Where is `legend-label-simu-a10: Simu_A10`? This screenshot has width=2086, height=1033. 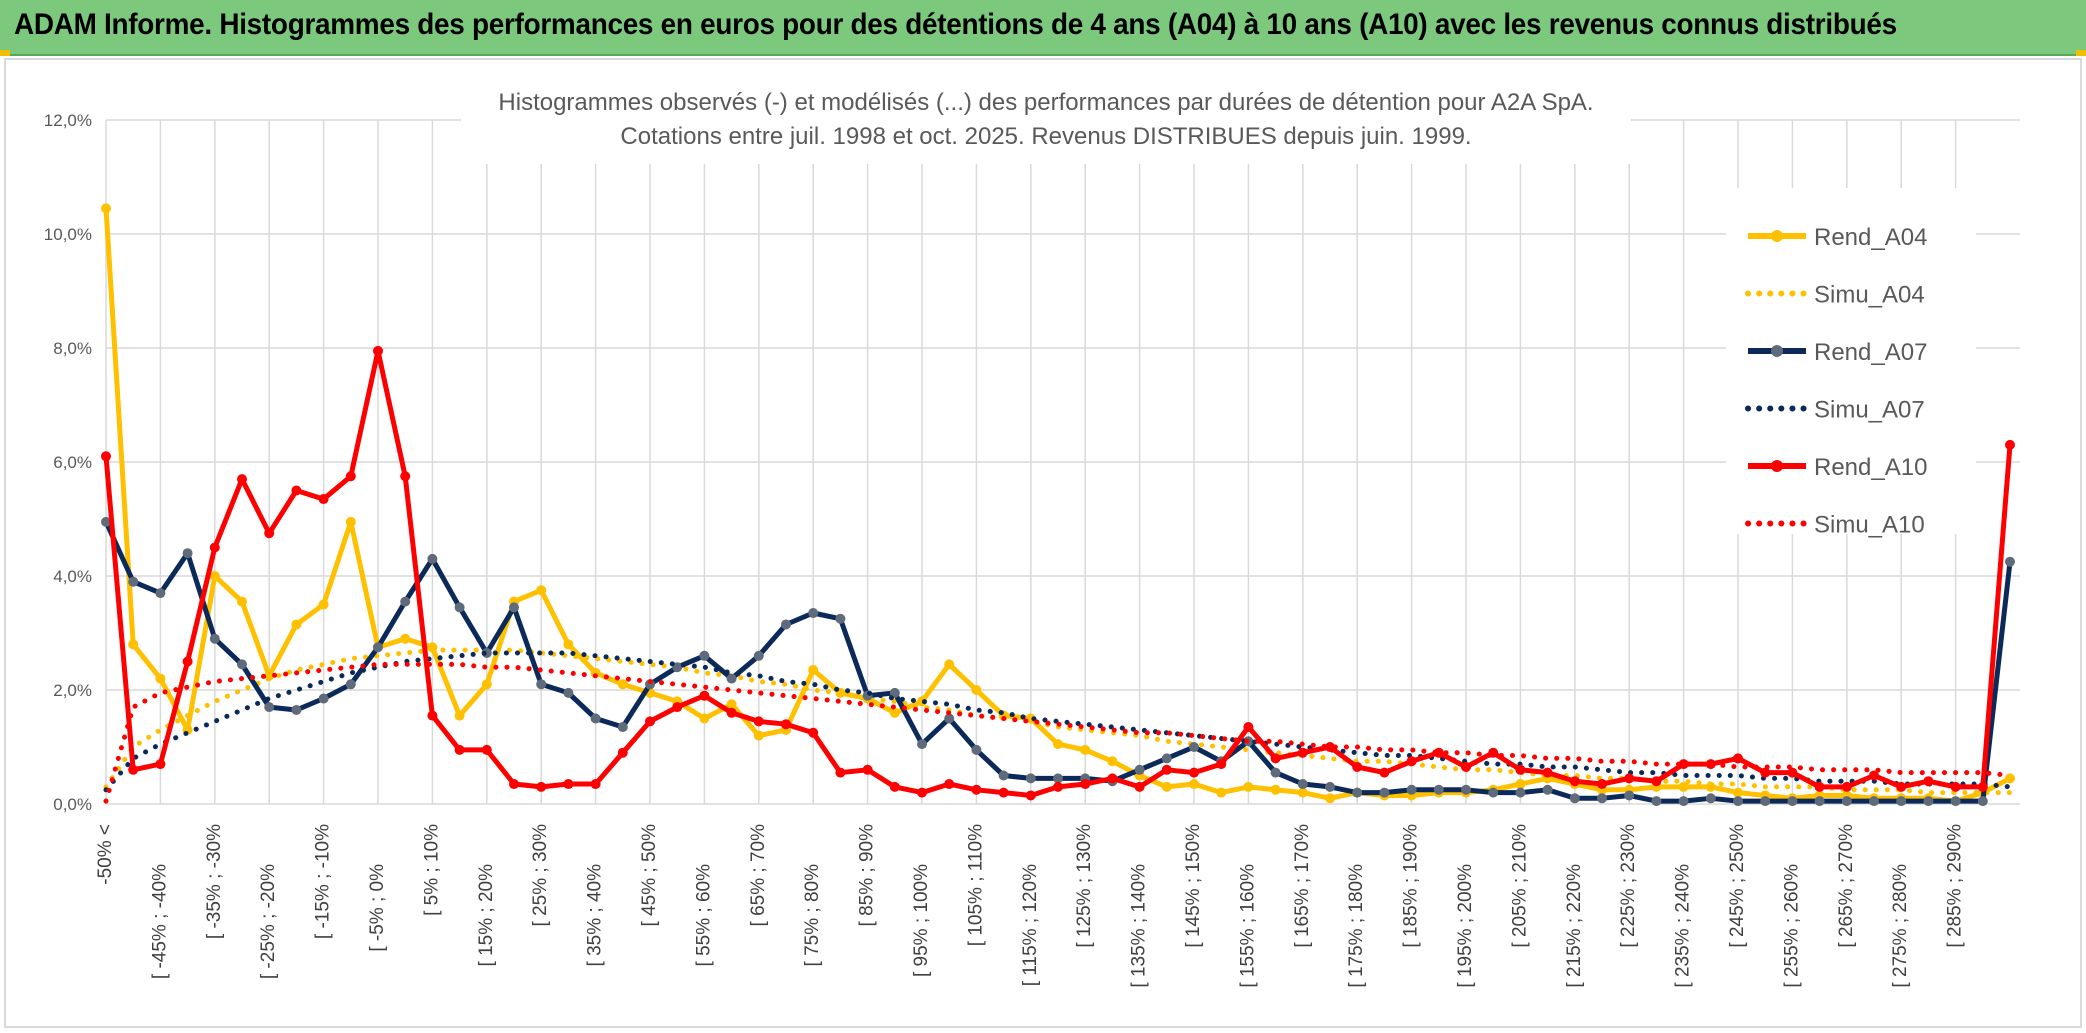
legend-label-simu-a10: Simu_A10 is located at coordinates (1869, 525).